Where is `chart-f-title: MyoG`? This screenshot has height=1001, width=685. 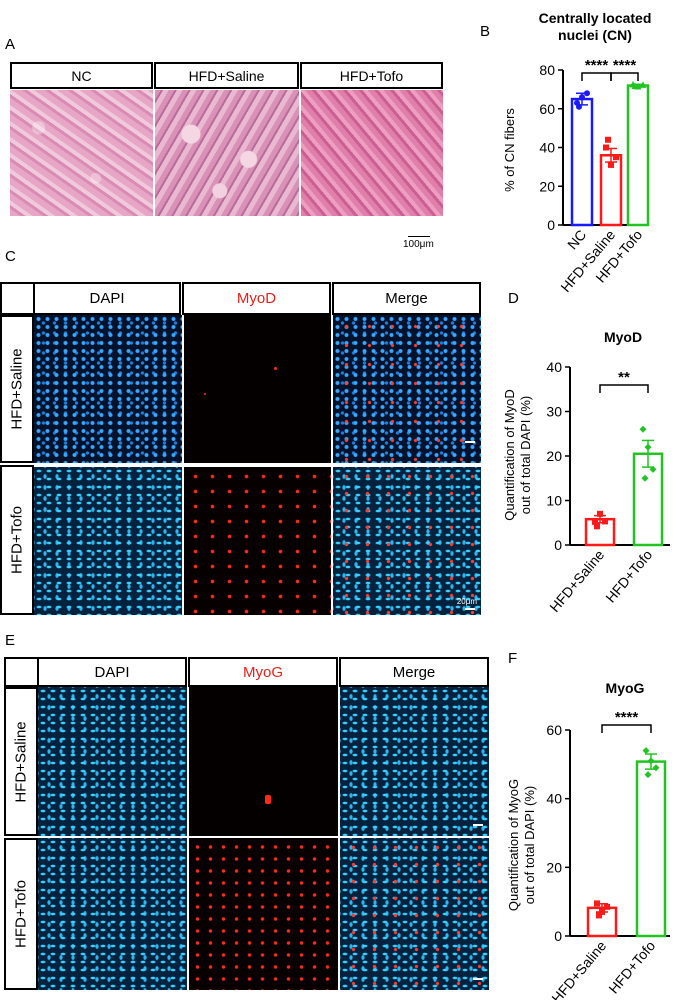
chart-f-title: MyoG is located at coordinates (625, 688).